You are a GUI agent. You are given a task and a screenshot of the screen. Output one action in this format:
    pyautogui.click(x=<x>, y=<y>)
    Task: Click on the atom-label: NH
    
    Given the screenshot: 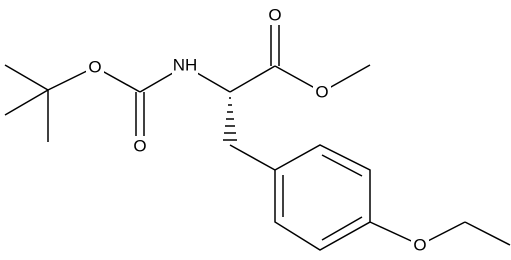 What is the action you would take?
    pyautogui.click(x=185, y=65)
    